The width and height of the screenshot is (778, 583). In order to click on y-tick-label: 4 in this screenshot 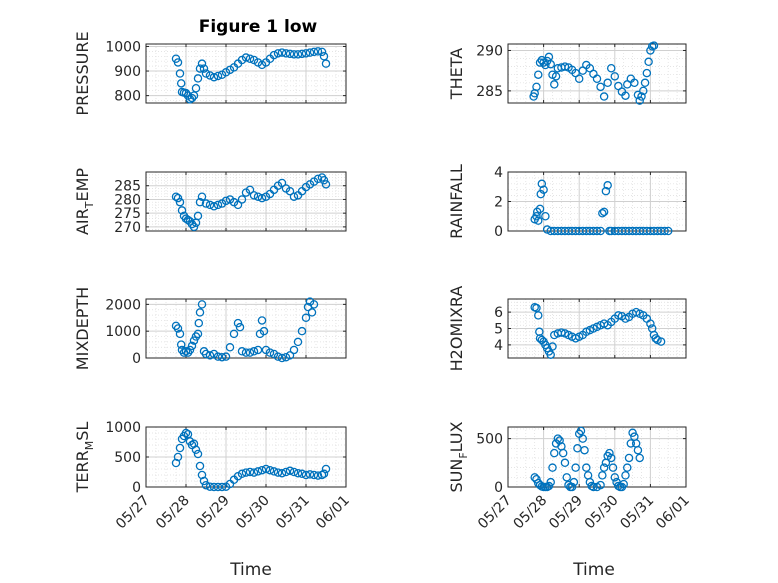, I will do `click(498, 346)`.